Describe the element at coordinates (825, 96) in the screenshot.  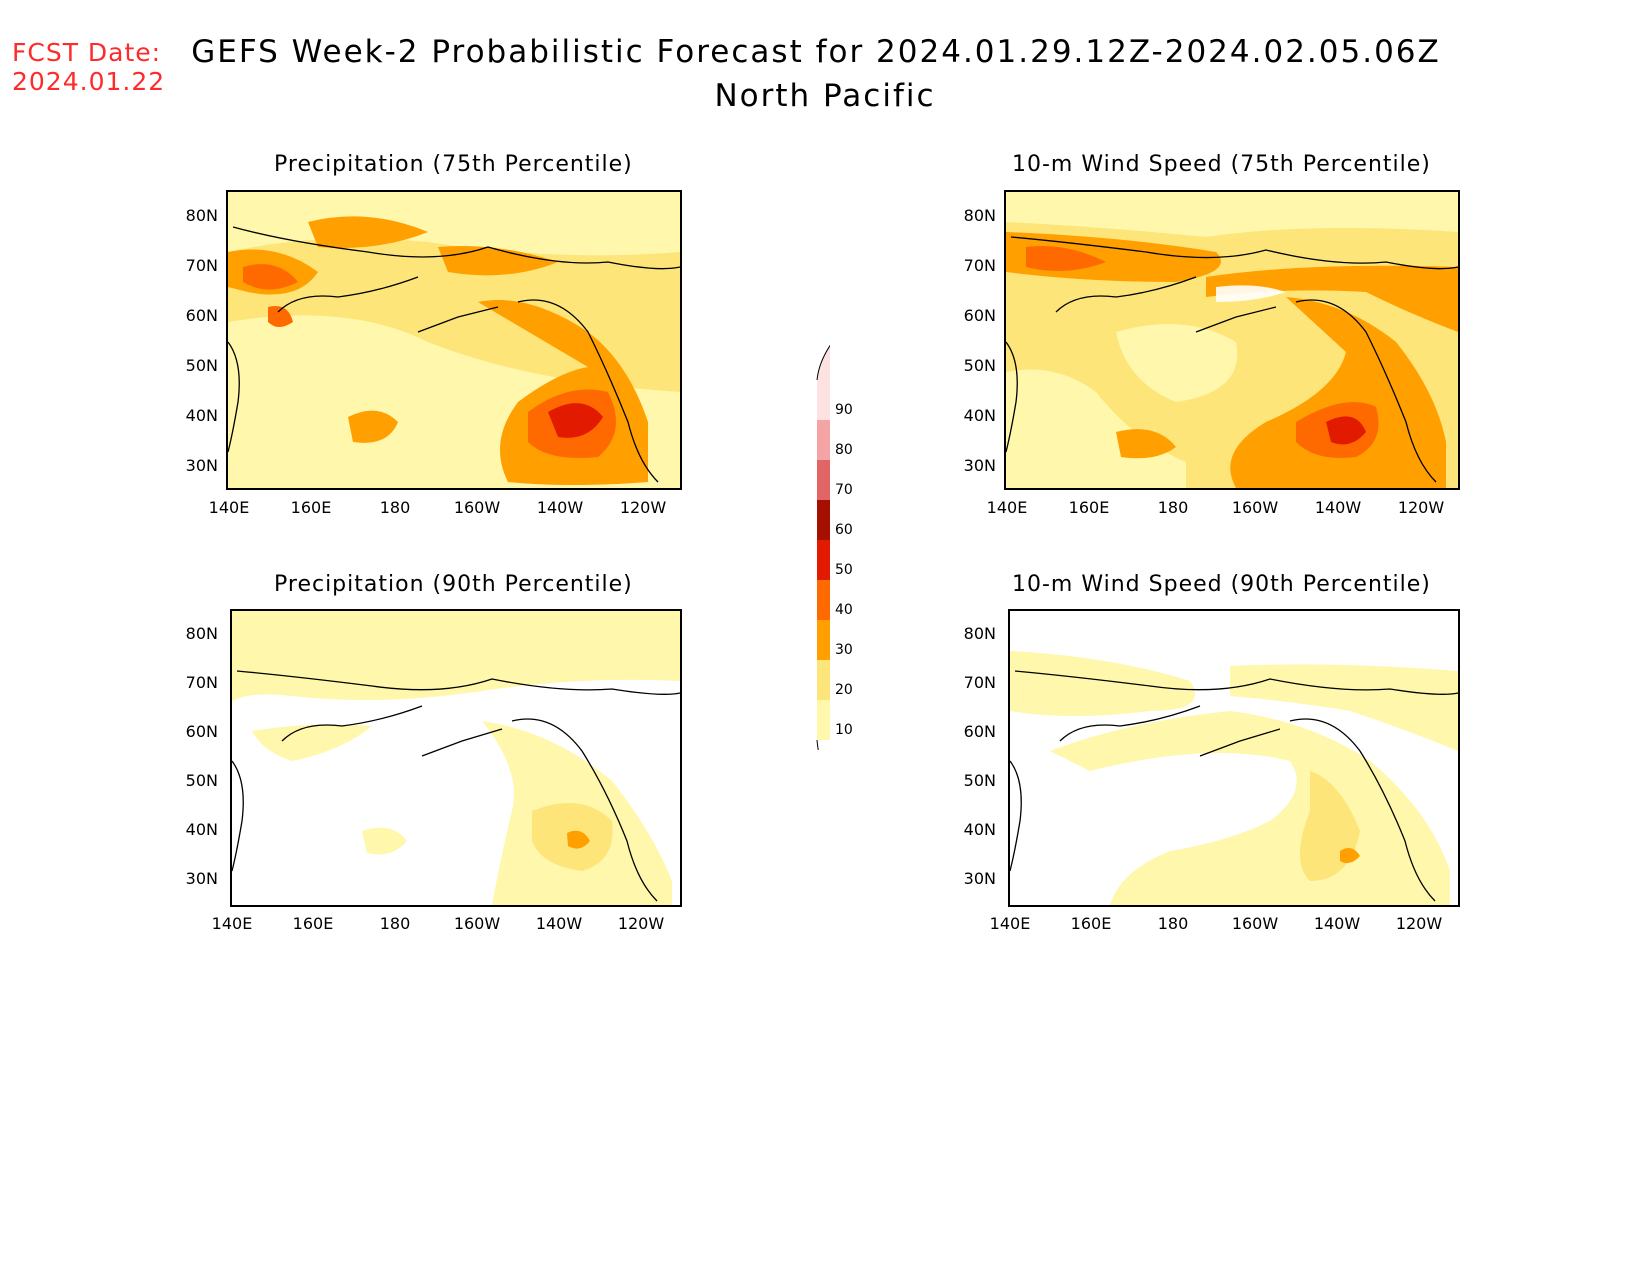
I see `title-line-2: North Pacific` at that location.